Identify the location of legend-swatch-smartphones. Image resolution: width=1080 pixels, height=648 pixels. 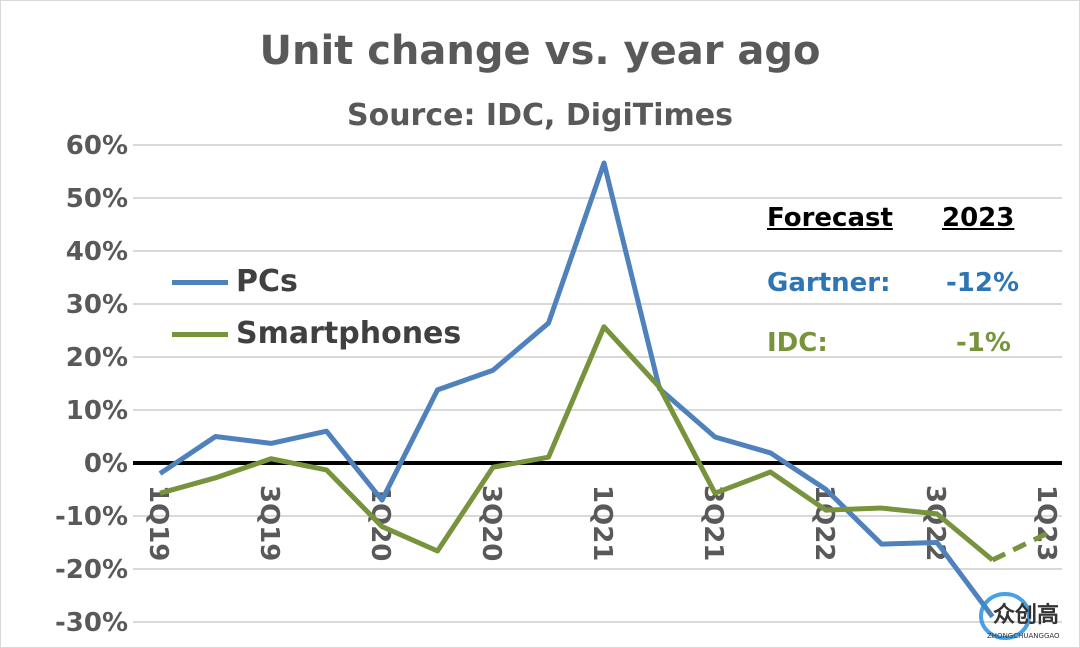
(200, 334).